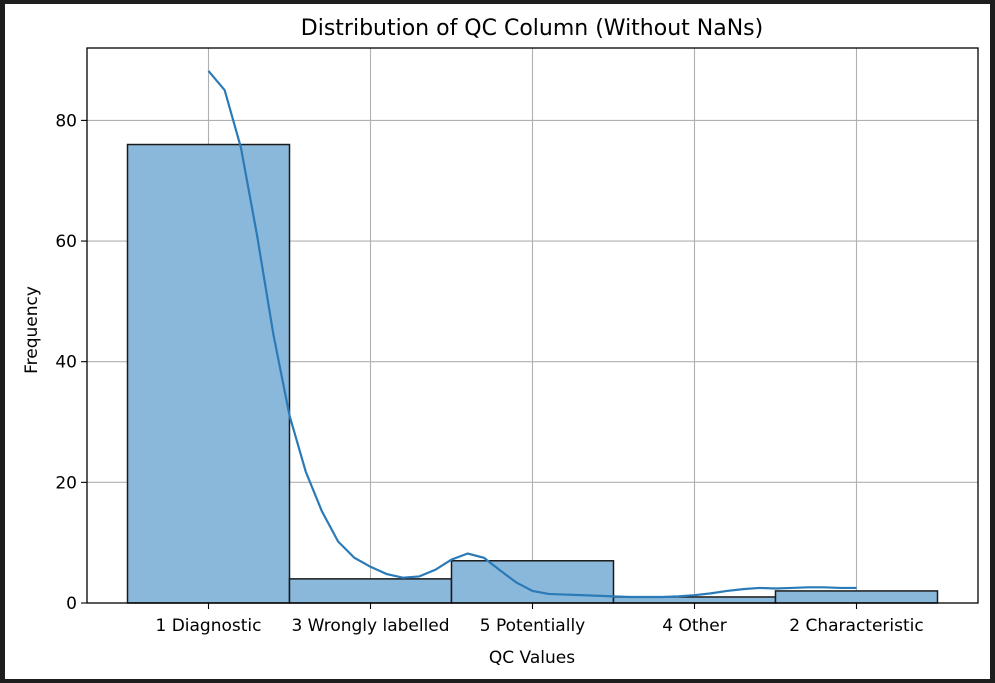 The image size is (995, 683). I want to click on y-axis-ticks: 0 20 40 60 80, so click(71, 362).